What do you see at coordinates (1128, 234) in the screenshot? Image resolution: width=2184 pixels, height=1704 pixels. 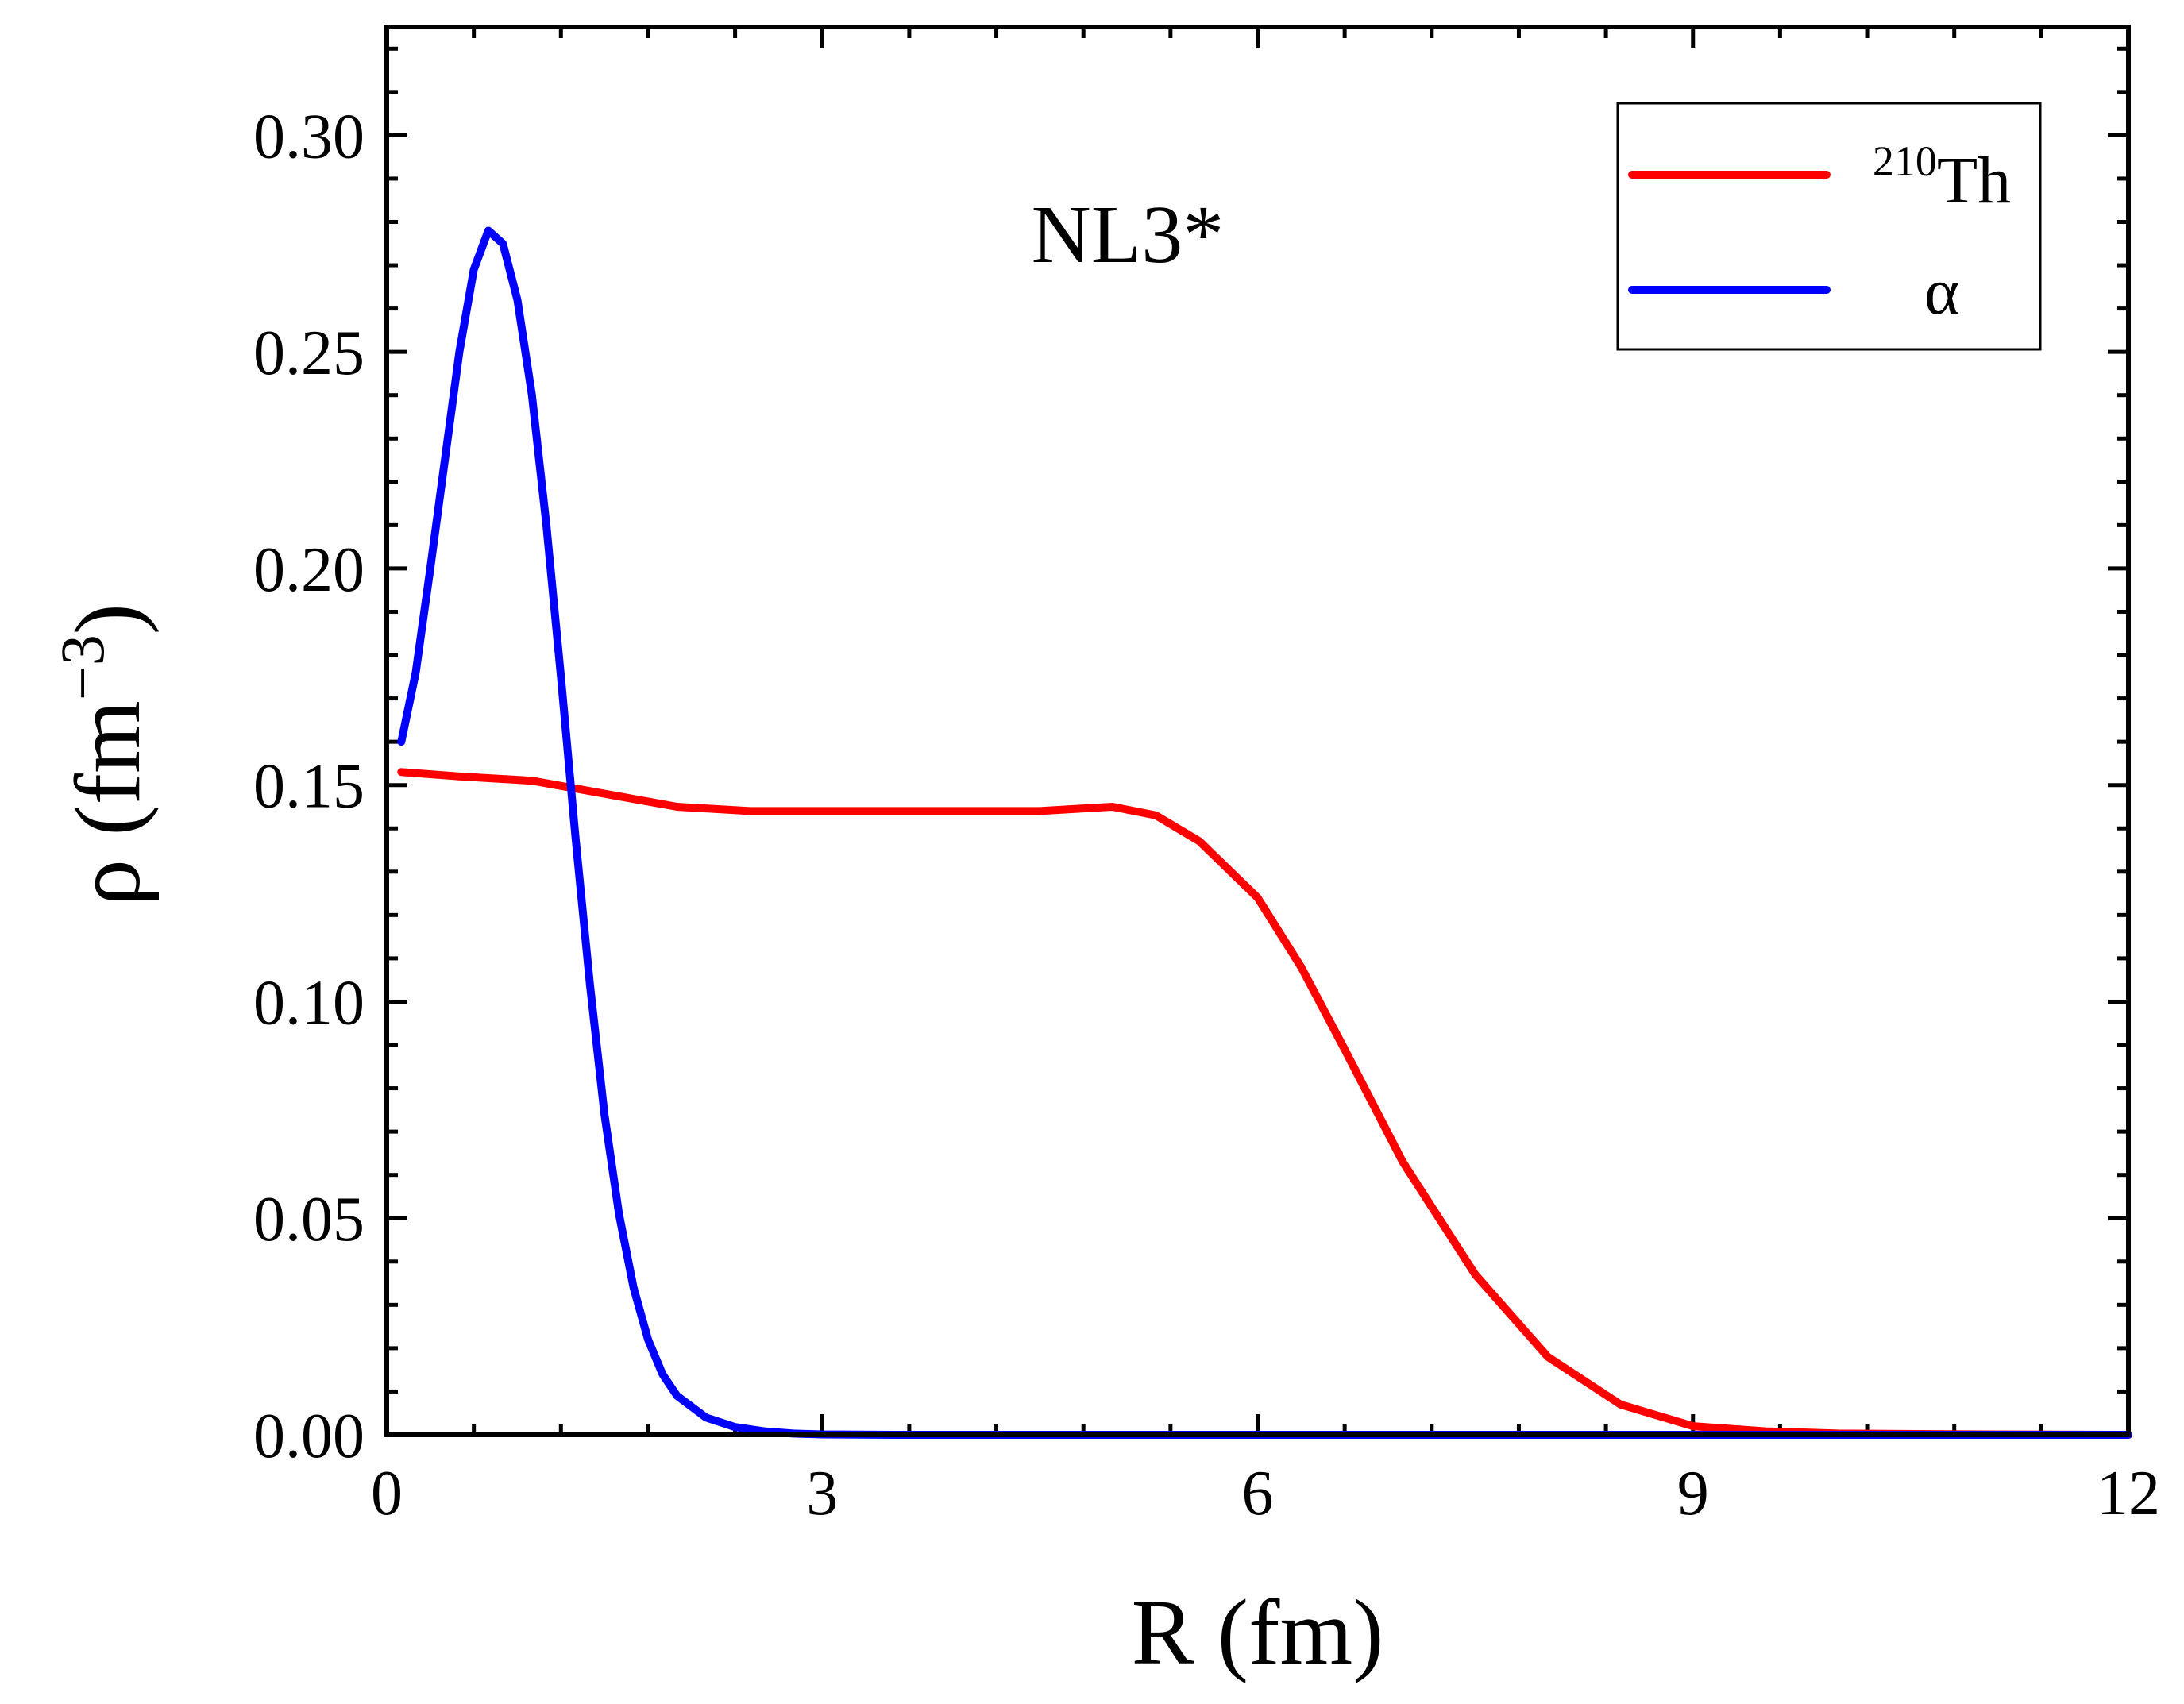 I see `model-annotation: NL3*` at bounding box center [1128, 234].